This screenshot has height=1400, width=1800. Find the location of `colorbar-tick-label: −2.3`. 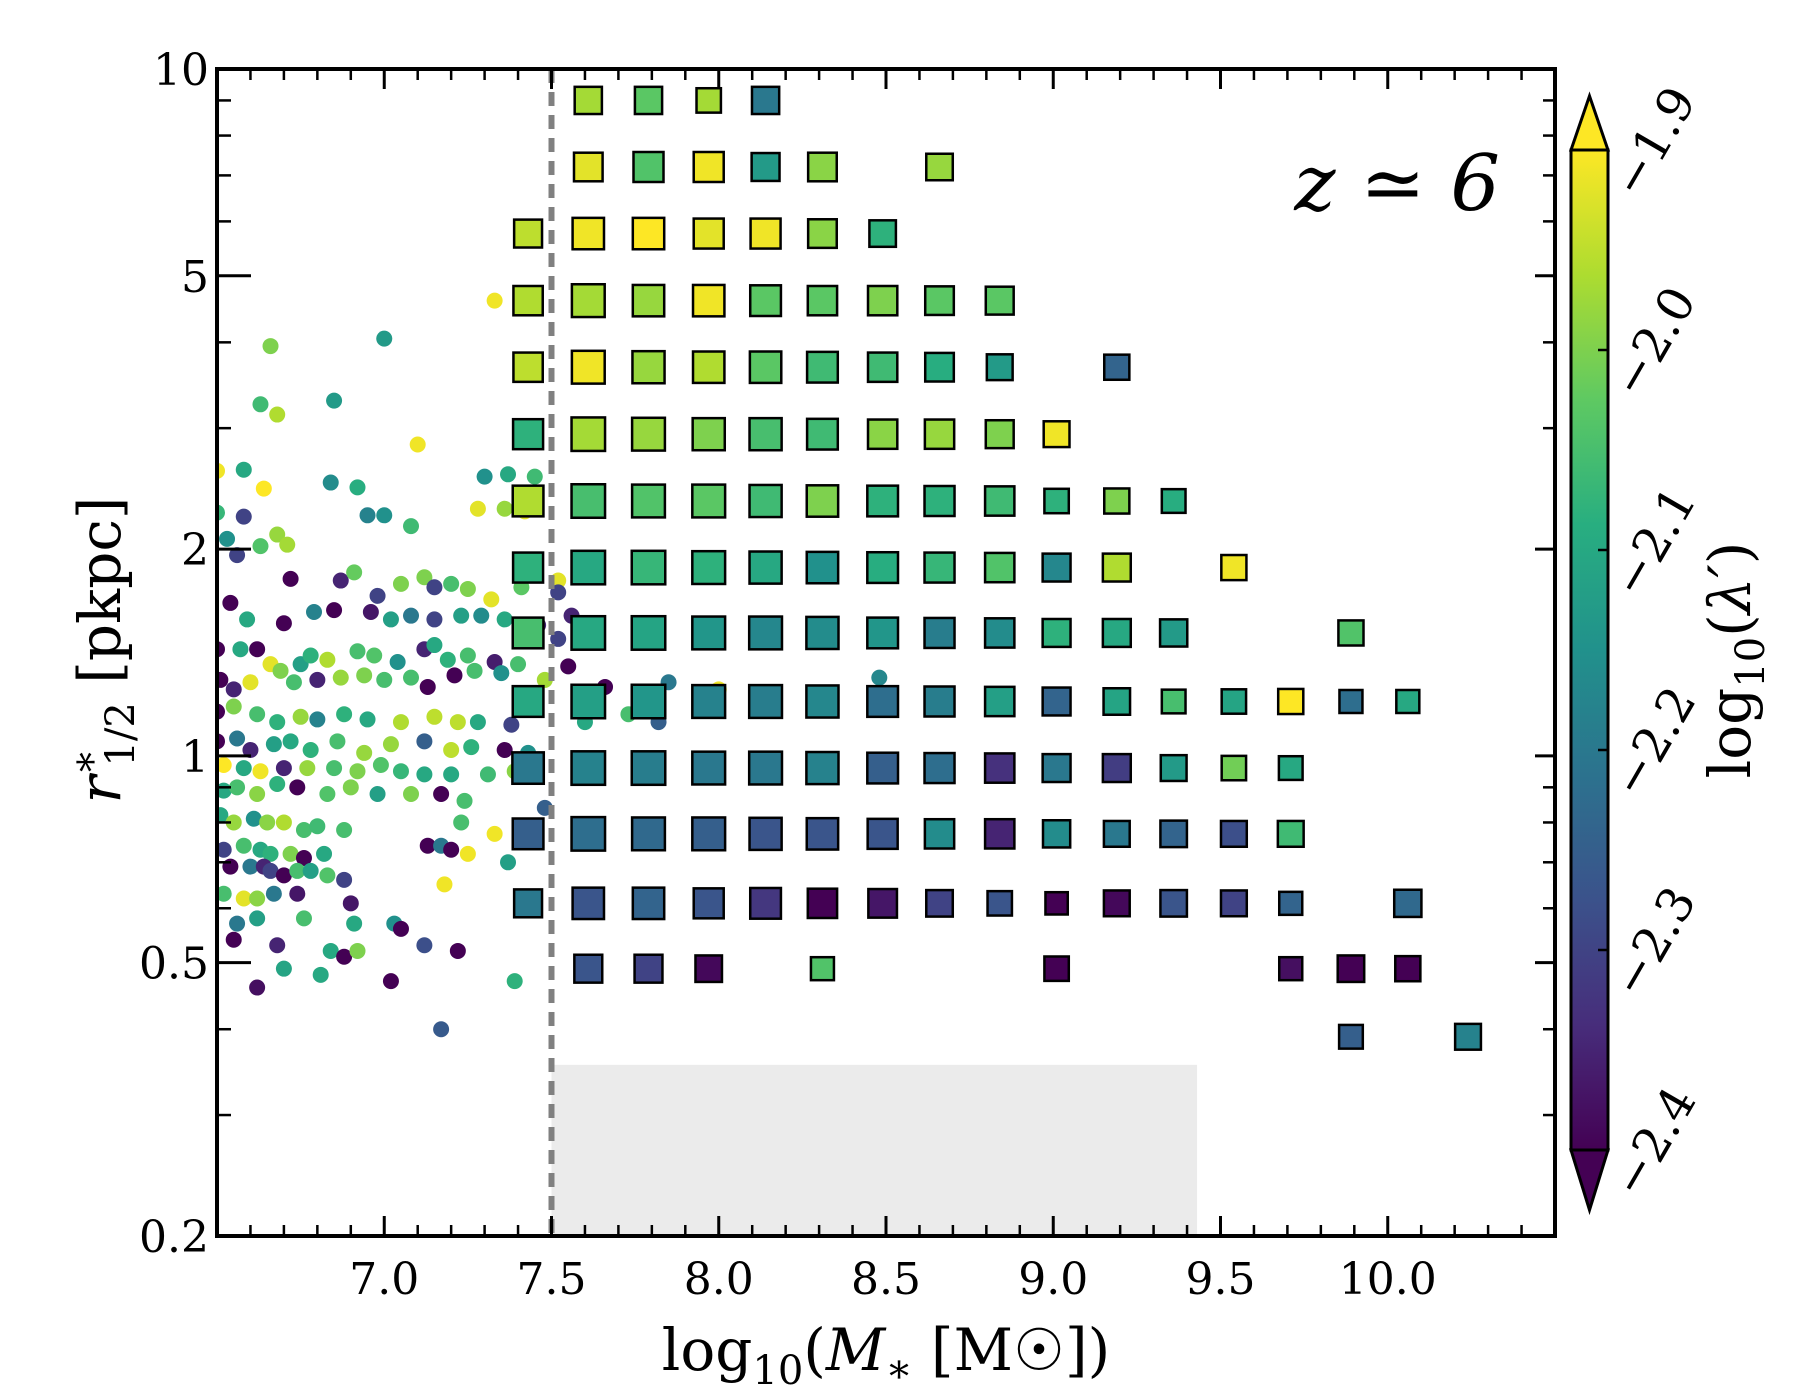

colorbar-tick-label: −2.3 is located at coordinates (1654, 942).